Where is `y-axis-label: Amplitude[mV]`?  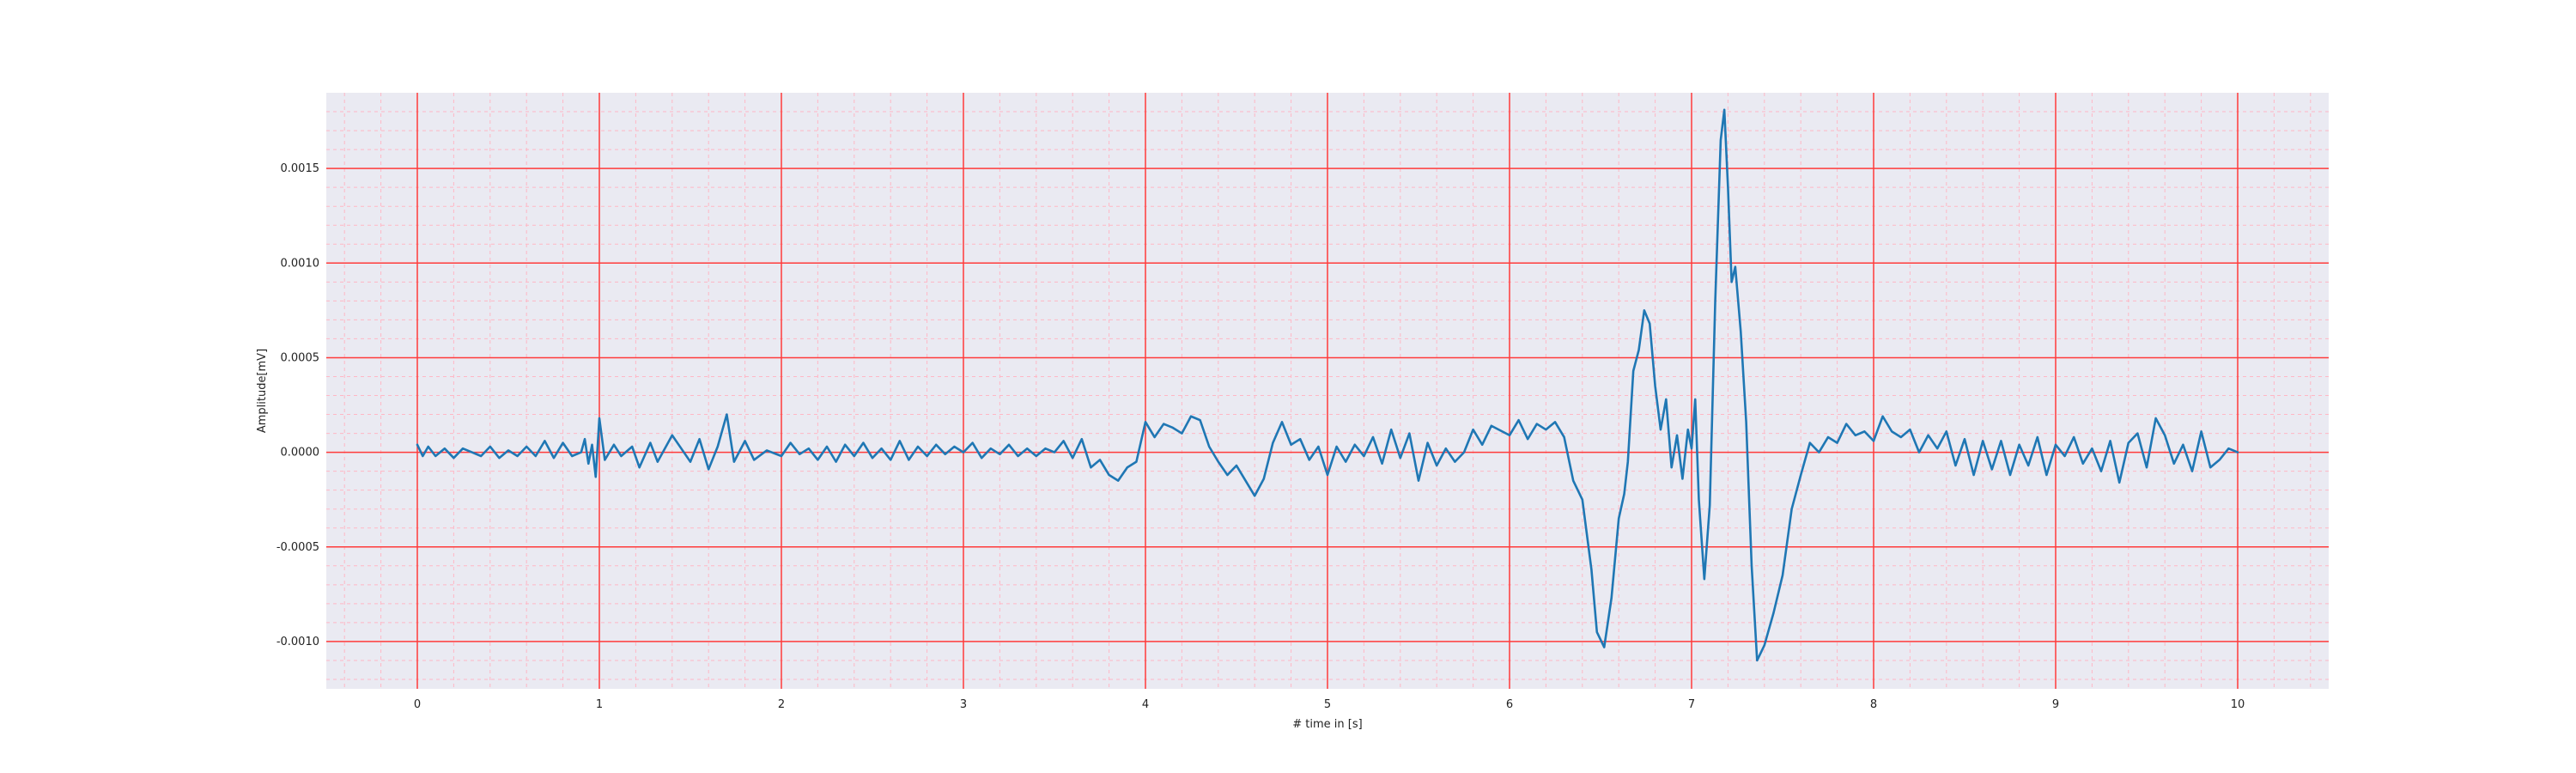 y-axis-label: Amplitude[mV] is located at coordinates (262, 391).